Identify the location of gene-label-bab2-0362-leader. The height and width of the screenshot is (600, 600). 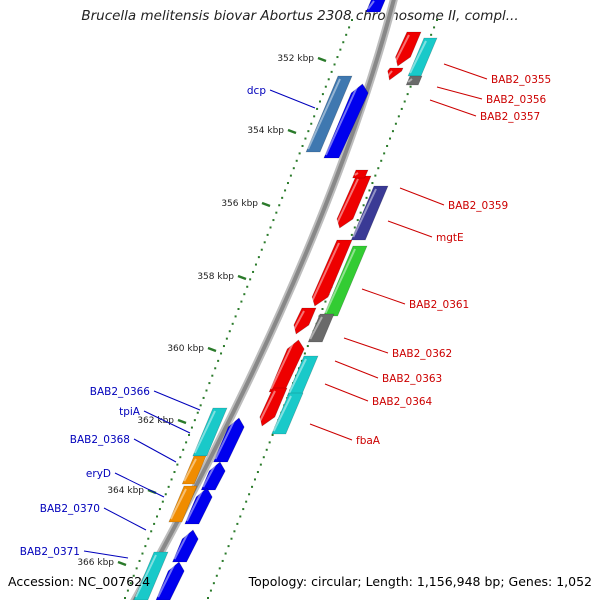
(366, 345).